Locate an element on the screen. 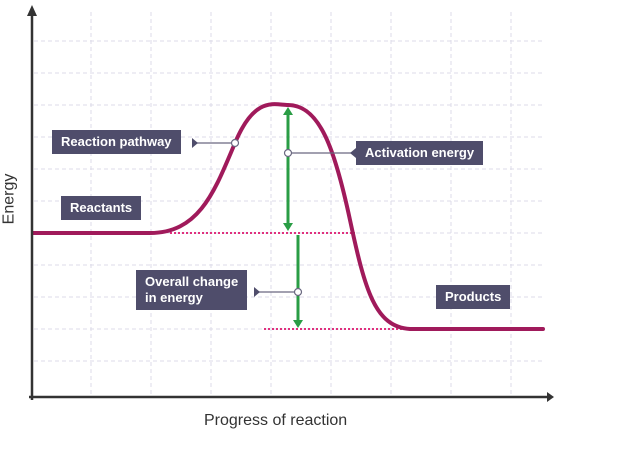  activation-energy-arrow-head-up is located at coordinates (288, 111).